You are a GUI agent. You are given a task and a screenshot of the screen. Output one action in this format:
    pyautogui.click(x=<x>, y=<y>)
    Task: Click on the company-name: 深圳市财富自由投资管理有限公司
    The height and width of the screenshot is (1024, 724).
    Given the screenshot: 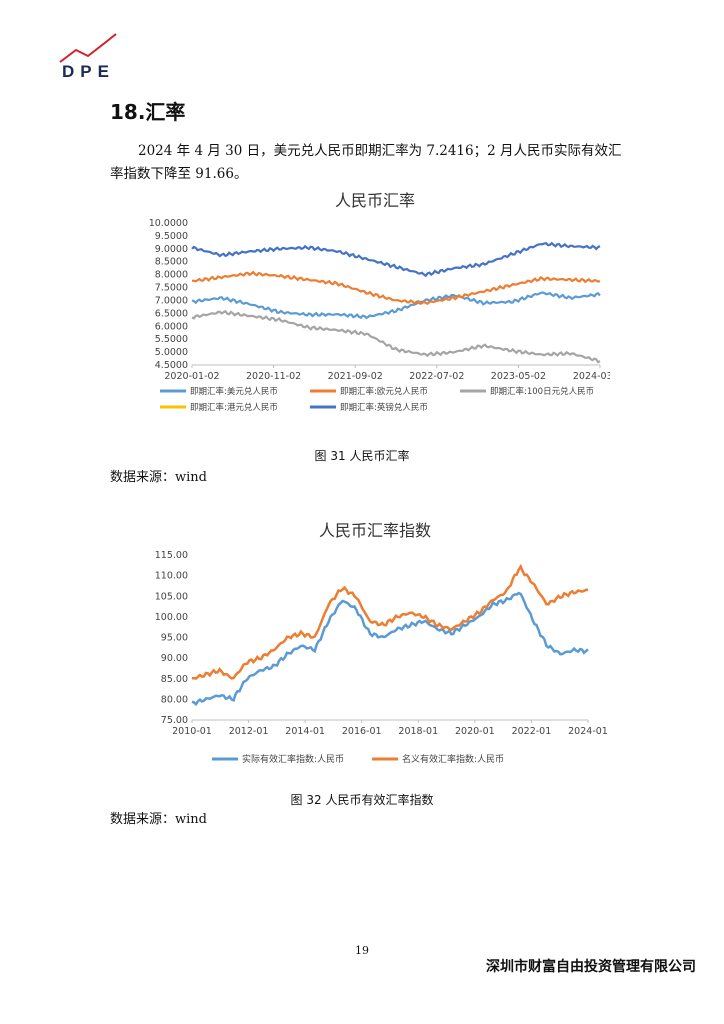 What is the action you would take?
    pyautogui.click(x=591, y=967)
    